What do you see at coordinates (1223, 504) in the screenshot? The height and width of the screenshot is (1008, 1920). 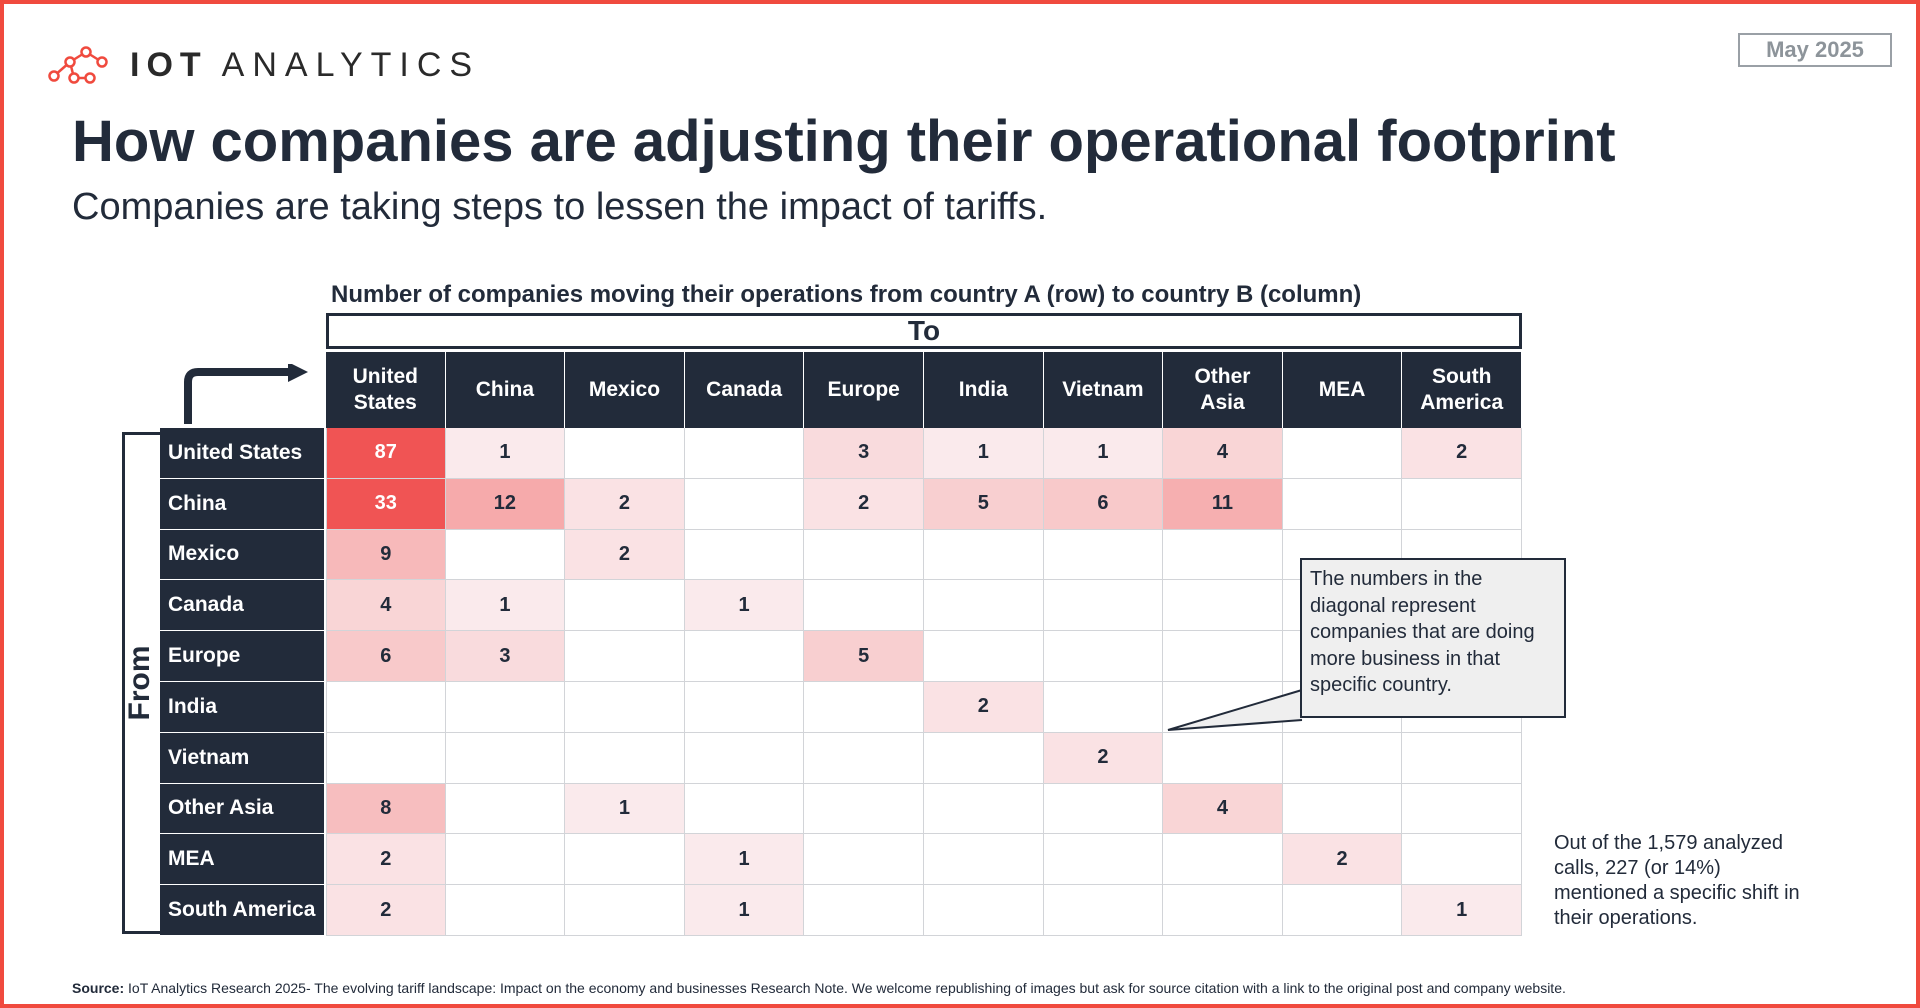 I see `heatmap-cell: 11` at bounding box center [1223, 504].